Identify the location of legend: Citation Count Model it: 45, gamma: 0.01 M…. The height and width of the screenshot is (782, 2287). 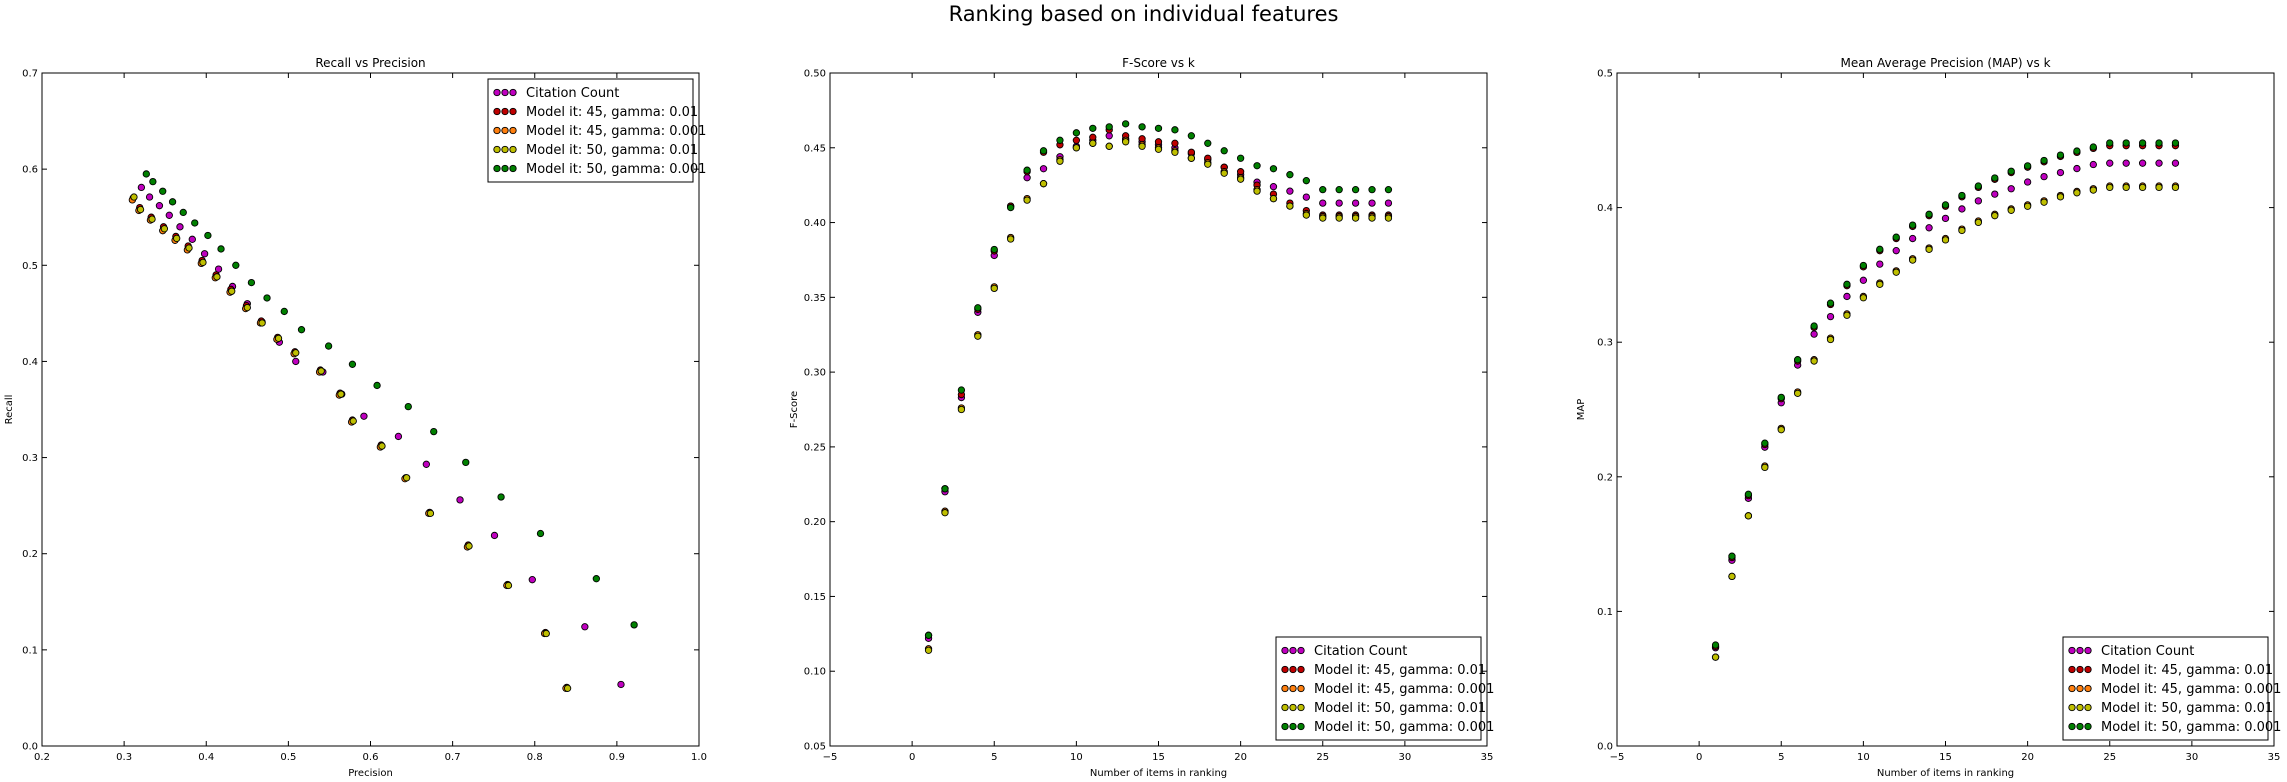
(596, 130).